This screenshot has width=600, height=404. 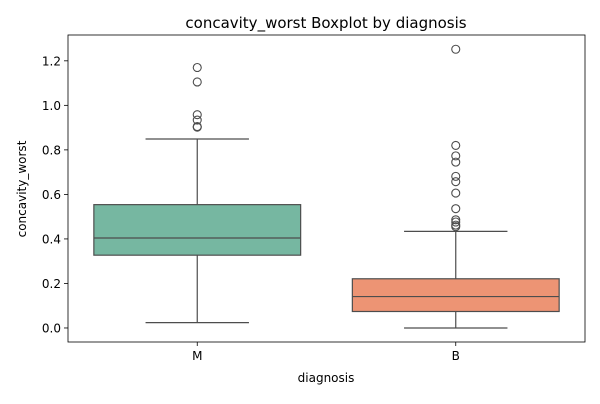 I want to click on y-tick-label: 0.8, so click(x=51, y=150).